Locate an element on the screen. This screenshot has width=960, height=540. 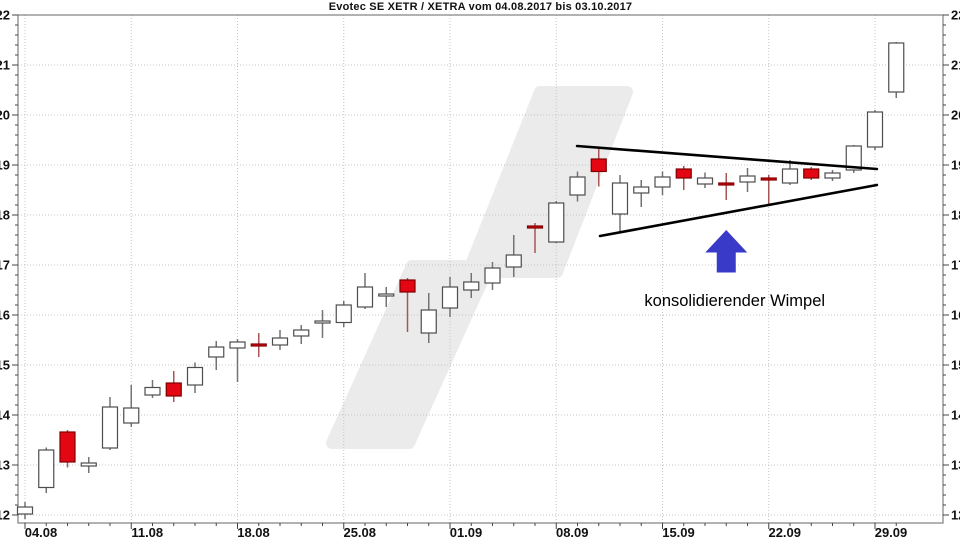
y-axis-label-left: 12 is located at coordinates (5, 515).